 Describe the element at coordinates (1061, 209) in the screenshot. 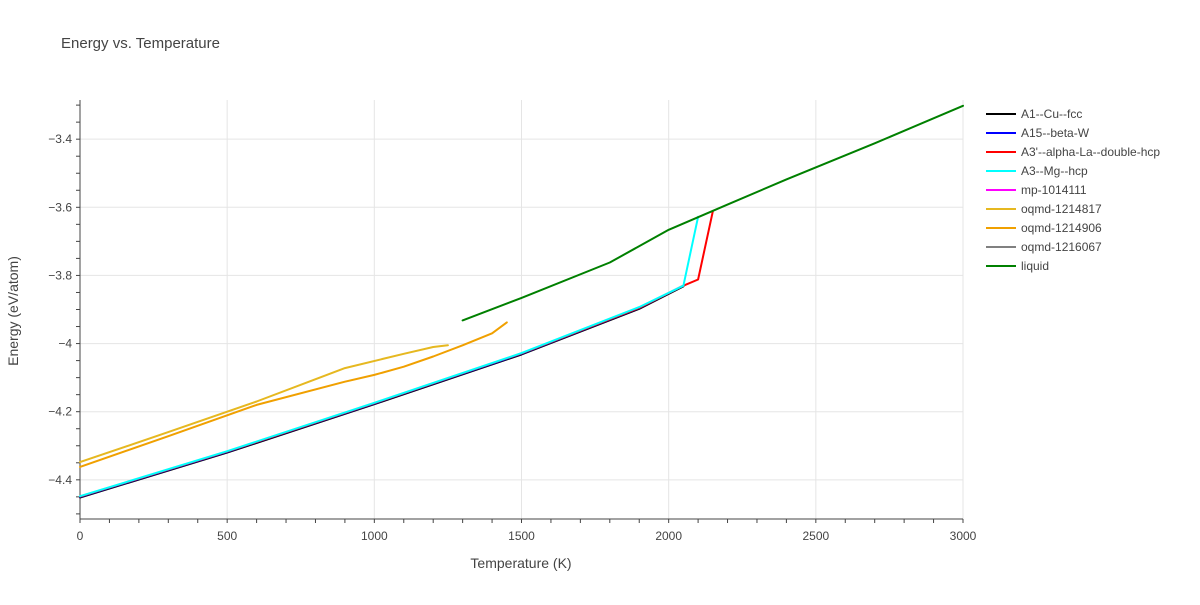

I see `legend-label: oqmd-1214817` at that location.